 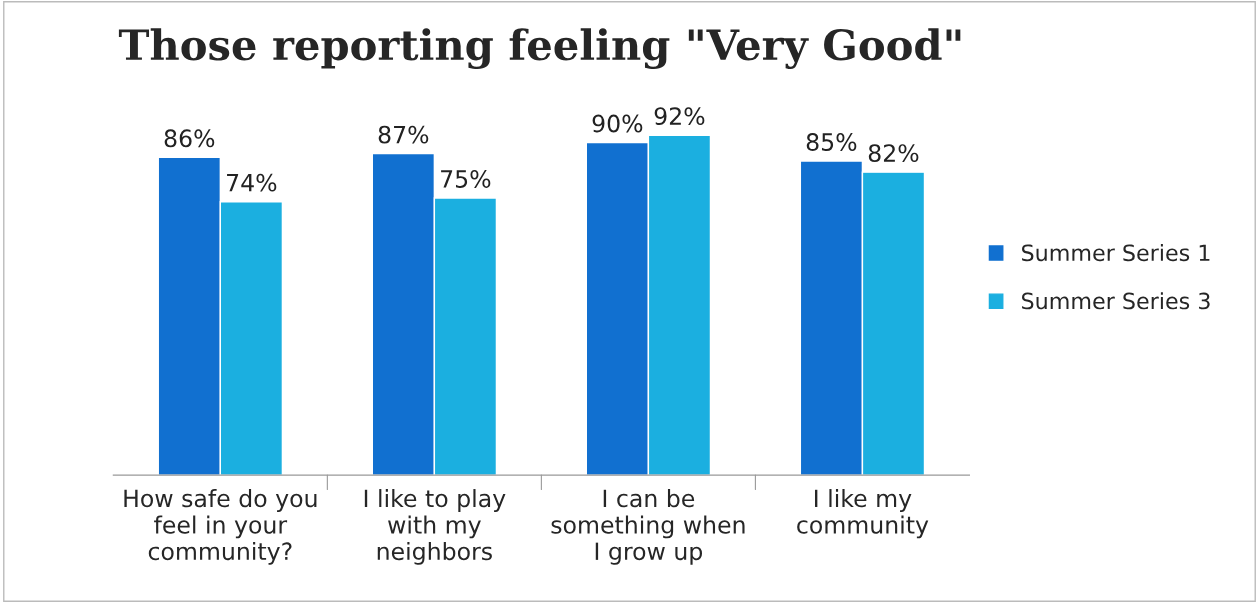 I want to click on data-label: 75%, so click(x=466, y=179).